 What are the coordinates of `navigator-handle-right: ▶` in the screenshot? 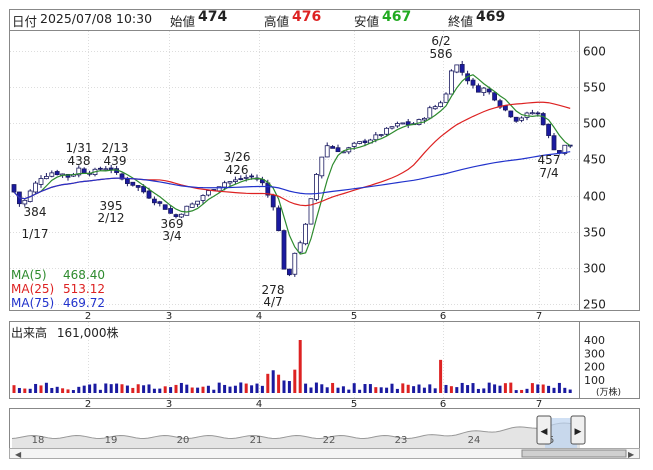 It's located at (578, 430).